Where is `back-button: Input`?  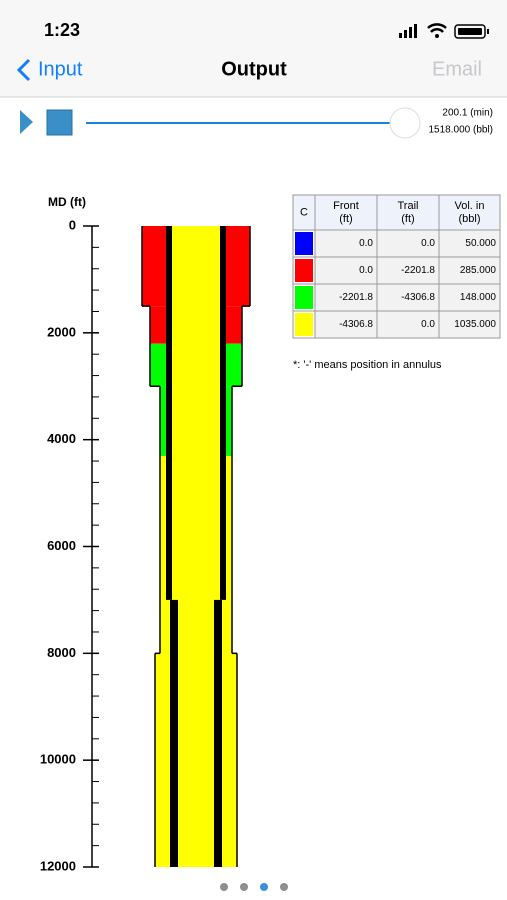
back-button: Input is located at coordinates (60, 69).